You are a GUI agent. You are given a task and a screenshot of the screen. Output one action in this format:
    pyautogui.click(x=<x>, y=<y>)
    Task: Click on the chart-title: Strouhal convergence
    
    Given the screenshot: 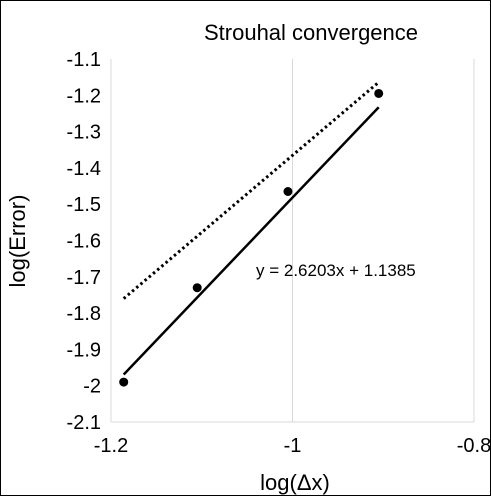 What is the action you would take?
    pyautogui.click(x=311, y=32)
    